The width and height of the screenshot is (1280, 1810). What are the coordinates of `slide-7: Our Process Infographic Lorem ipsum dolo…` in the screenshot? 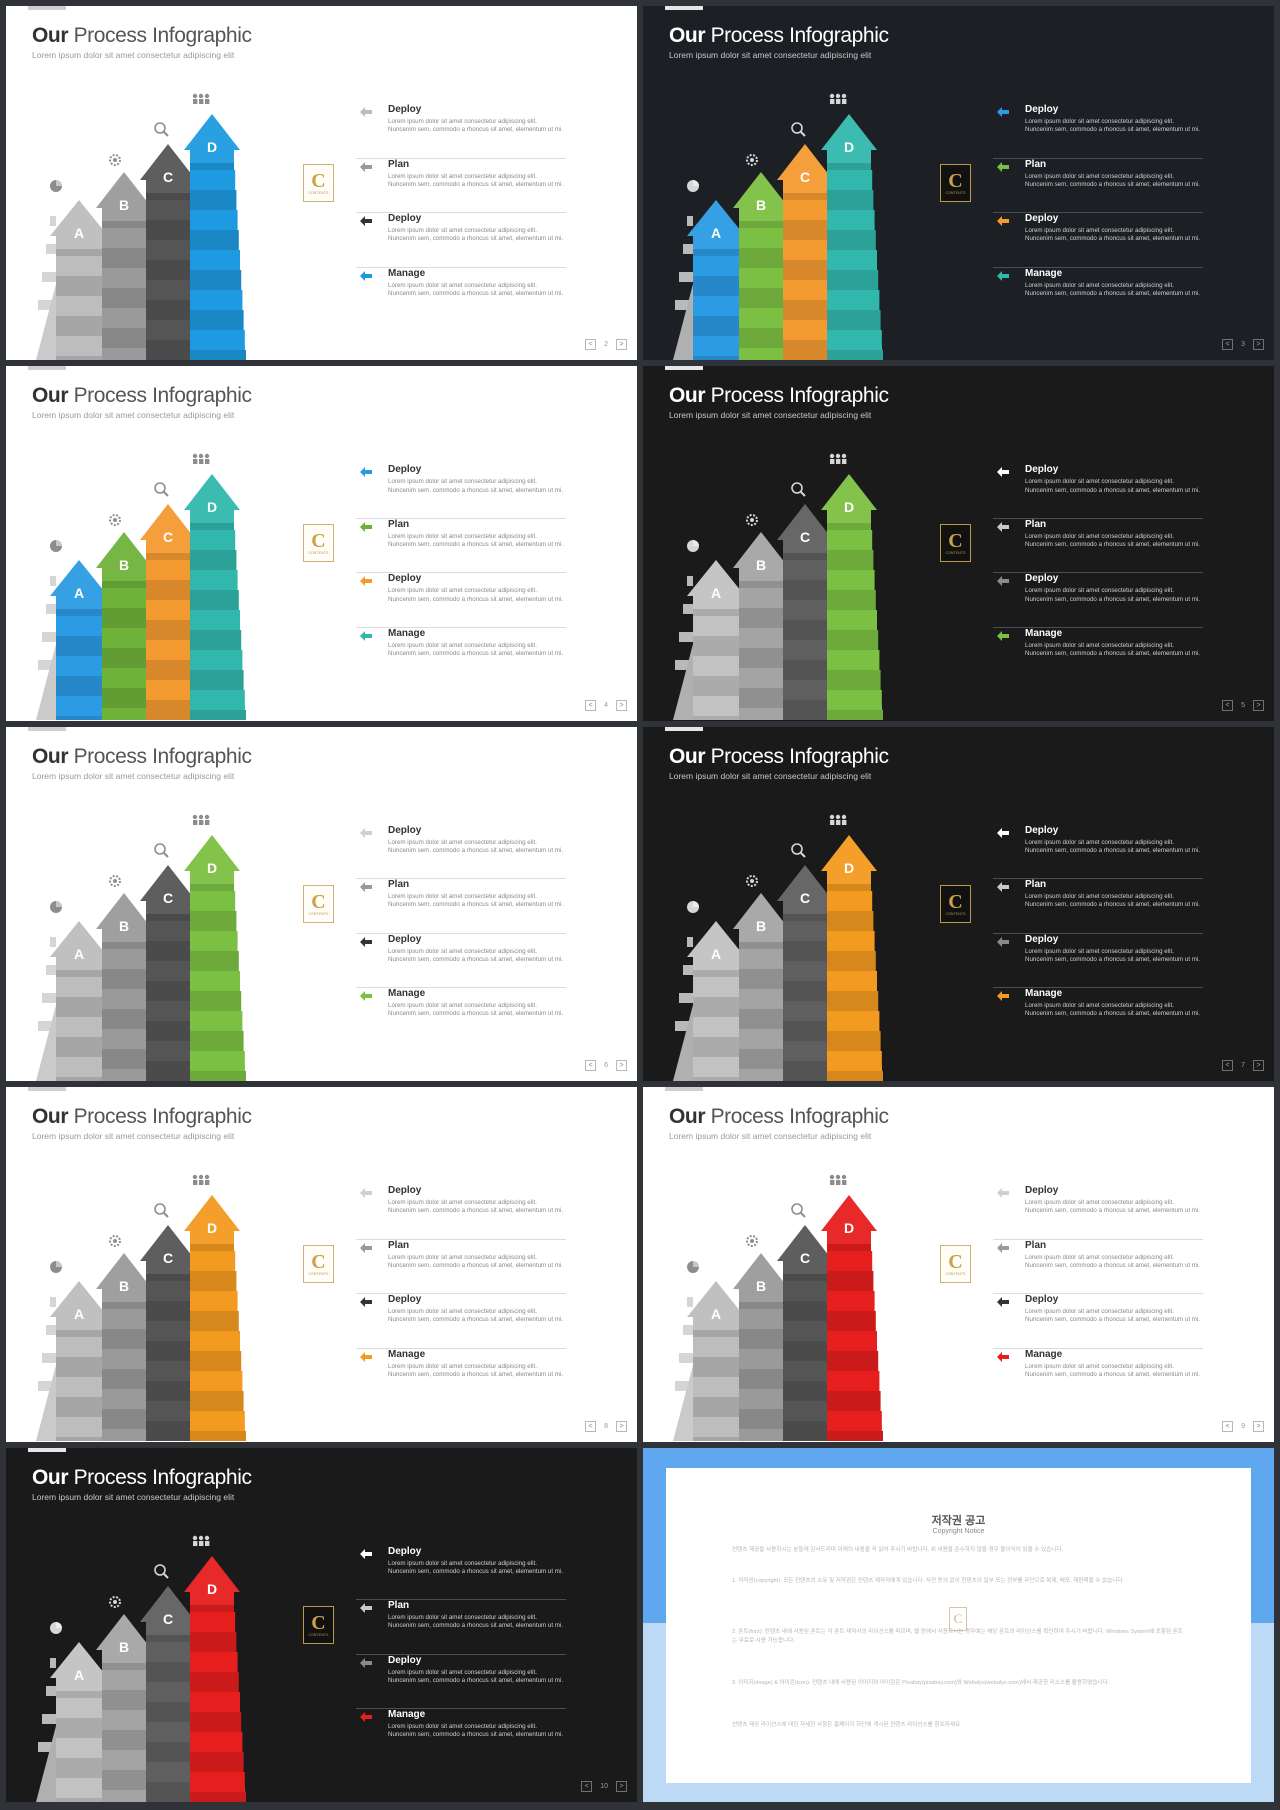 It's located at (958, 904).